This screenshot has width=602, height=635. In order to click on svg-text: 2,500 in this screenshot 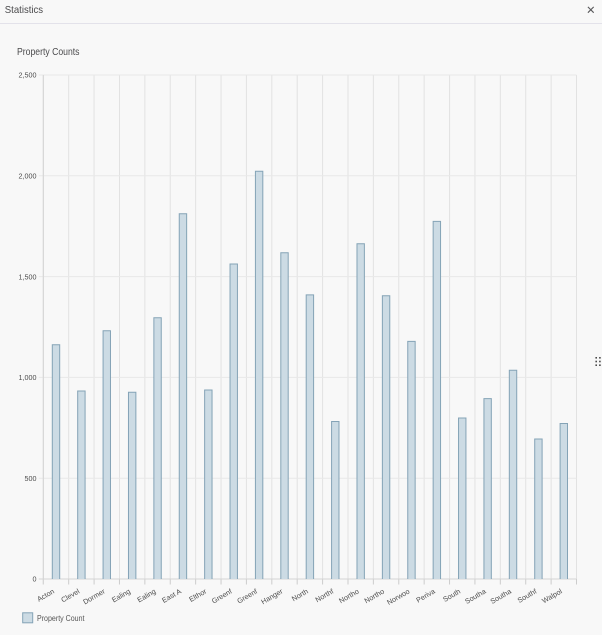, I will do `click(28, 75)`.